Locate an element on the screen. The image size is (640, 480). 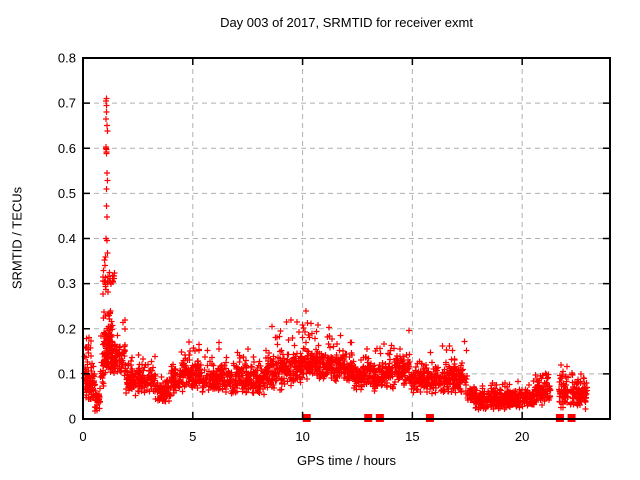
x-tick-labels: 0 5 10 15 20 is located at coordinates (304, 436).